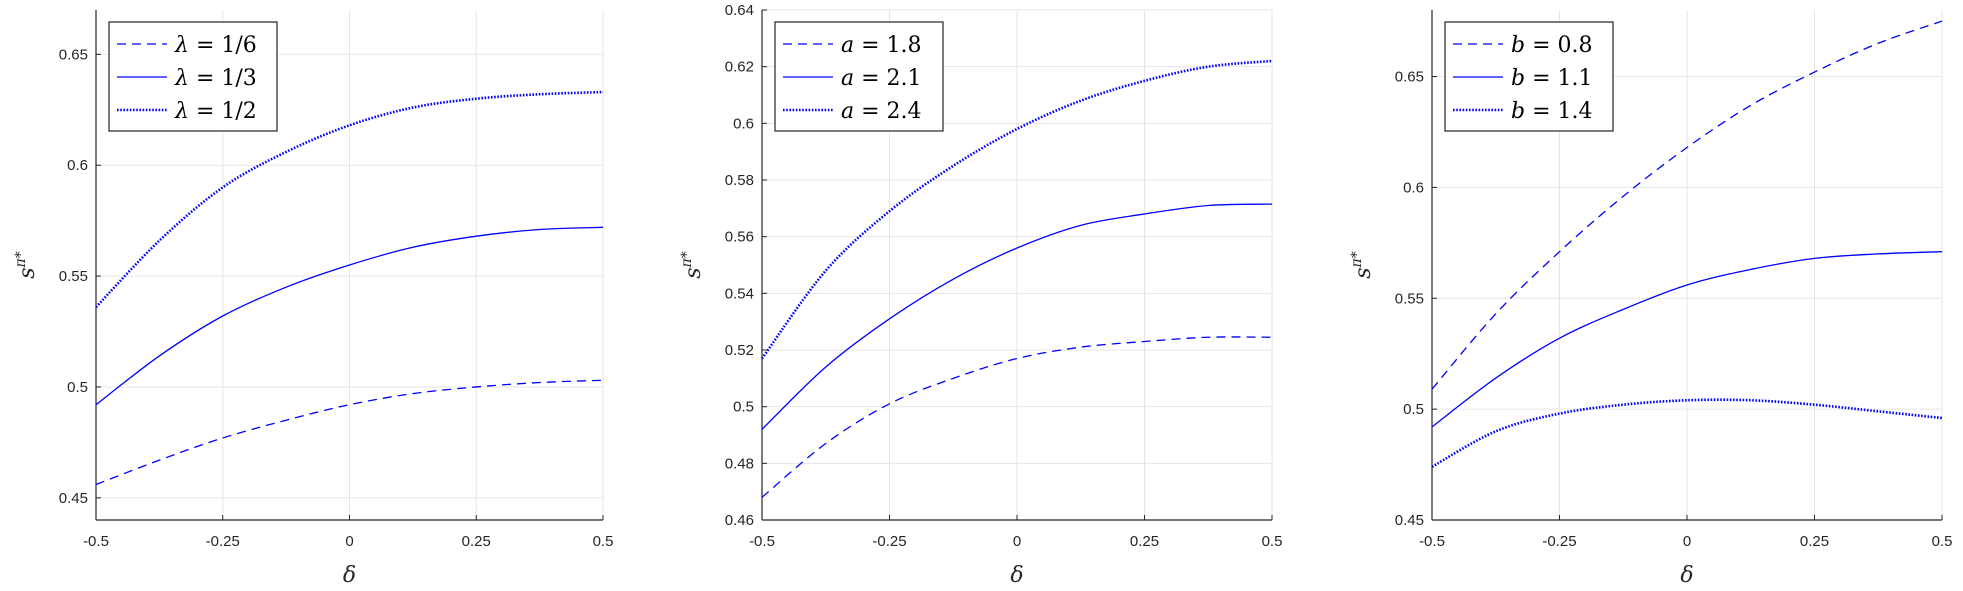 The image size is (1963, 591). I want to click on legend-label: a = 1.8, so click(881, 45).